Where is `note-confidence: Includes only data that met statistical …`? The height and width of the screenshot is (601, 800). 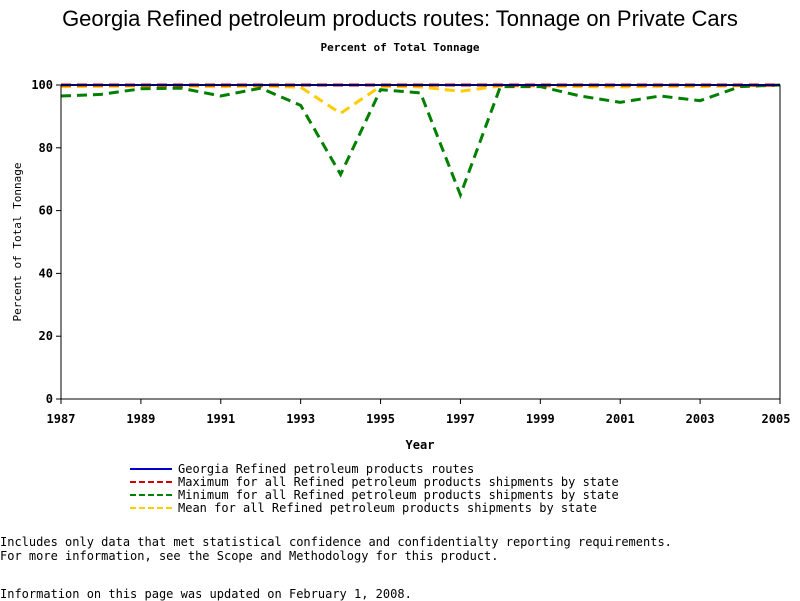 note-confidence: Includes only data that met statistical … is located at coordinates (336, 542).